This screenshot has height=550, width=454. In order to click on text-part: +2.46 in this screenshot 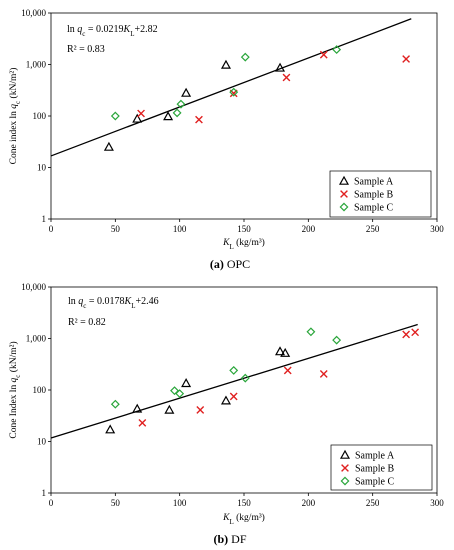, I will do `click(146, 301)`.